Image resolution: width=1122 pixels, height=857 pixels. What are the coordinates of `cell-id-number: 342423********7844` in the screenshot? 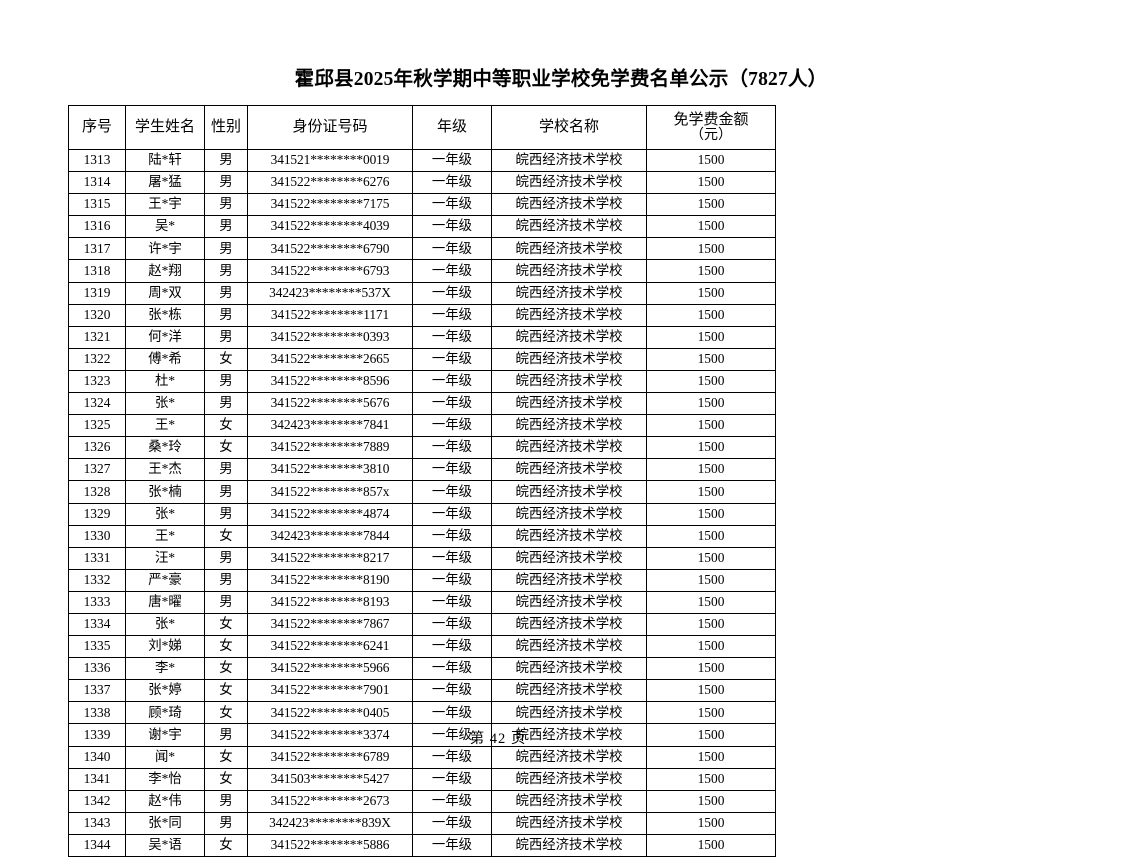 It's located at (330, 536).